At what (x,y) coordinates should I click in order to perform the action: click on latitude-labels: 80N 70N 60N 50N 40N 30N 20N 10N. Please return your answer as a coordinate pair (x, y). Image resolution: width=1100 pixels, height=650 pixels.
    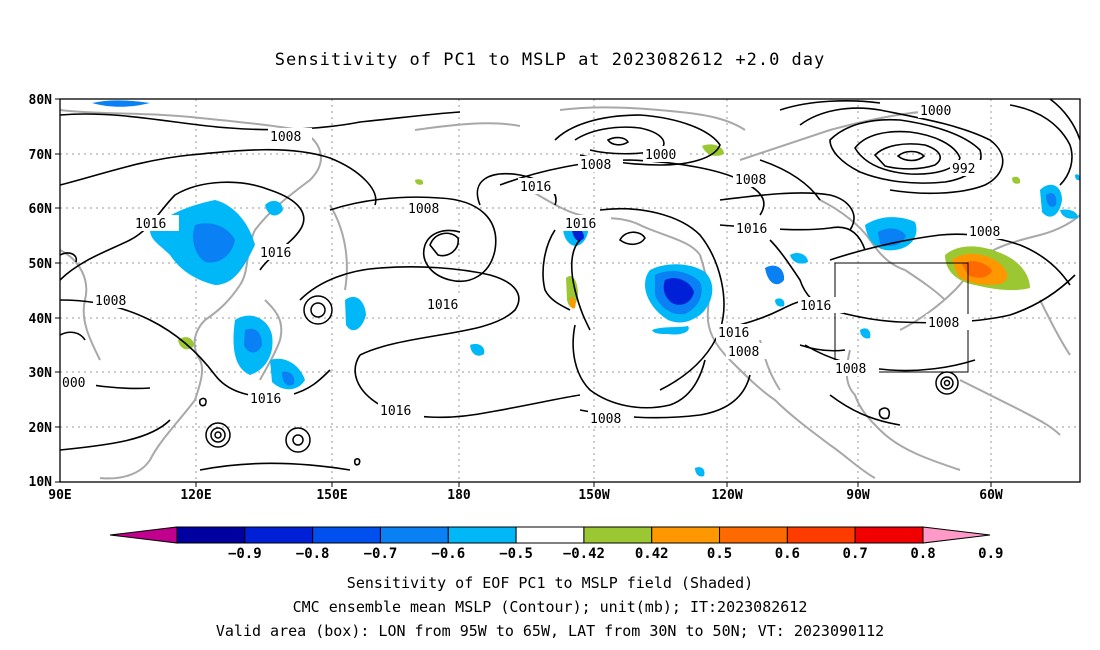
    Looking at the image, I should click on (41, 291).